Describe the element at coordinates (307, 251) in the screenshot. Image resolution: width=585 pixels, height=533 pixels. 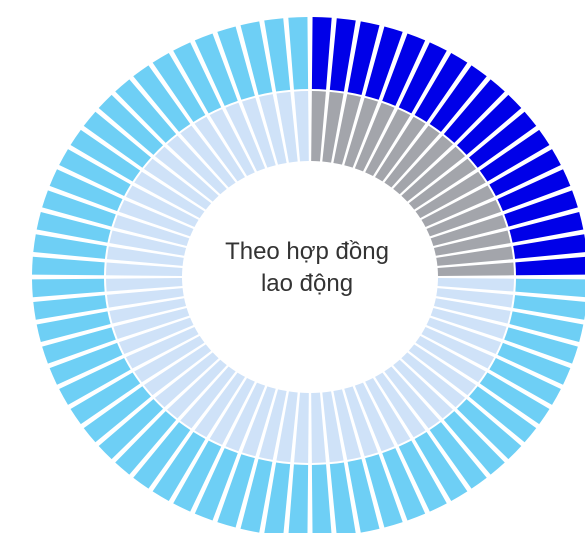
I see `center-label-line1: Theo hợp đồng` at that location.